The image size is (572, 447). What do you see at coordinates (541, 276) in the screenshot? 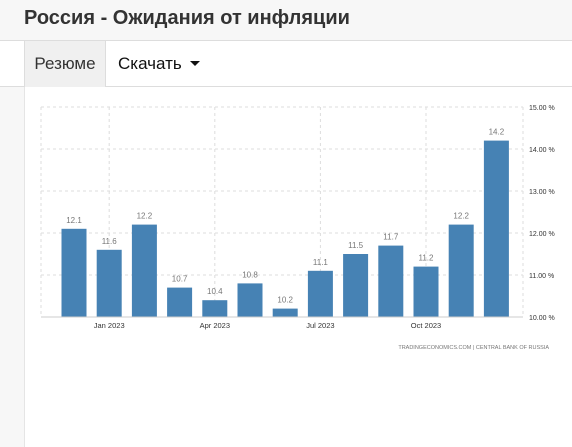
I see `y-tick-label: 11.00 %` at bounding box center [541, 276].